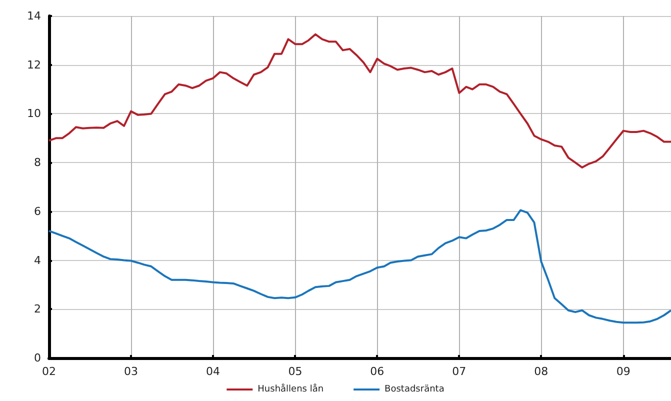 The height and width of the screenshot is (401, 671). I want to click on x-tick-label: 07, so click(459, 371).